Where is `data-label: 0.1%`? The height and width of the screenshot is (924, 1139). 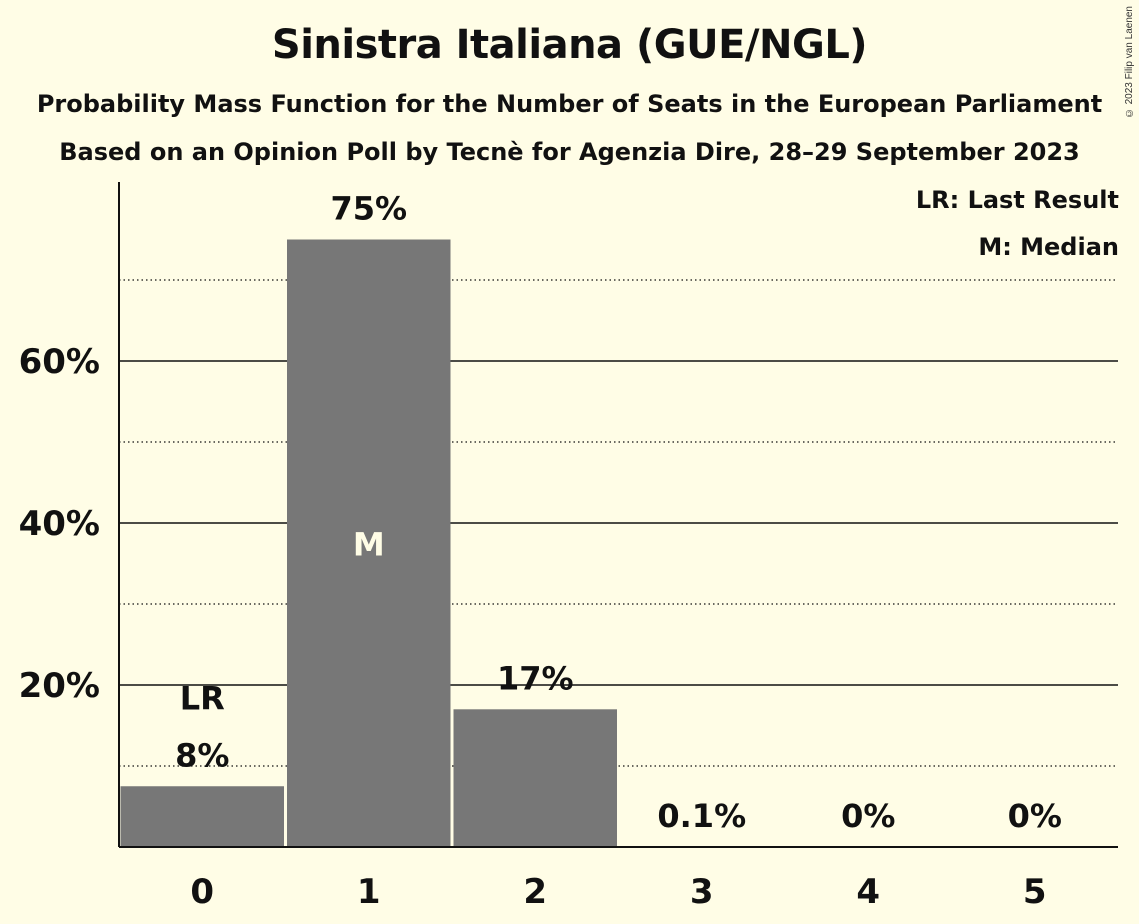
data-label: 0.1% is located at coordinates (701, 816).